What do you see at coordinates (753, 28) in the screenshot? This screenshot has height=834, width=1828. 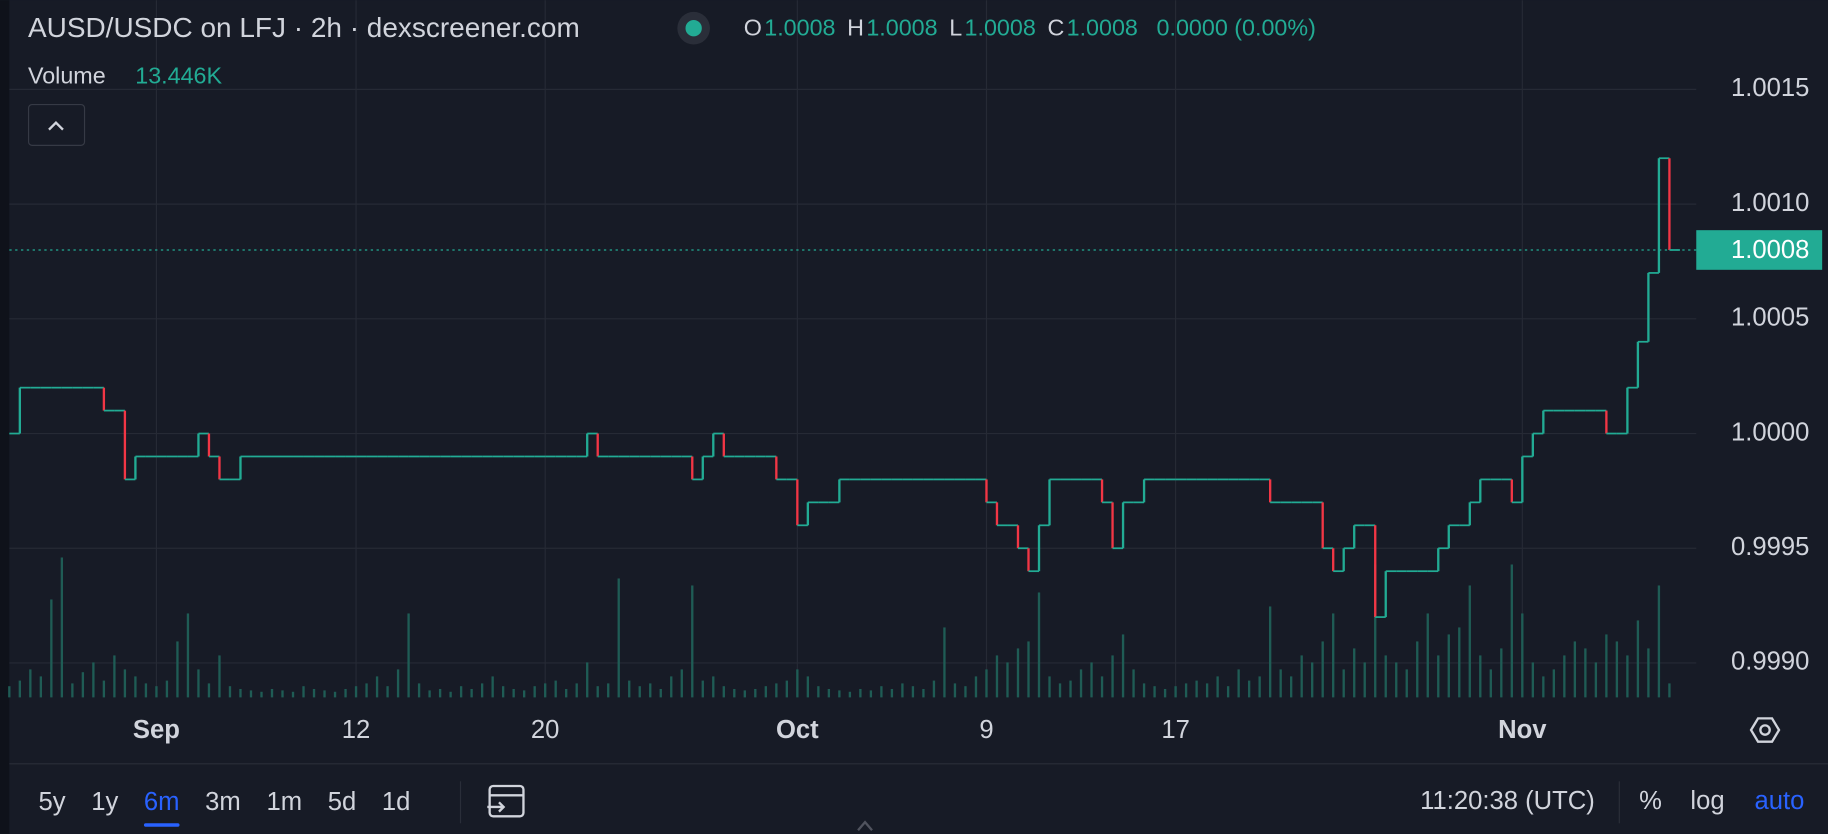 I see `ohlc-key: O` at bounding box center [753, 28].